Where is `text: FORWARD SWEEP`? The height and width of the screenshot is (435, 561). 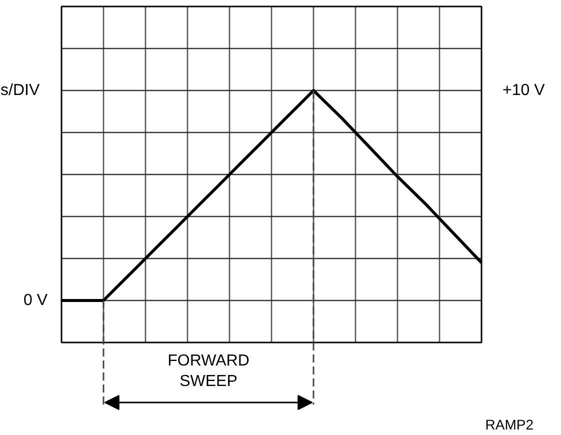
text: FORWARD SWEEP is located at coordinates (209, 371).